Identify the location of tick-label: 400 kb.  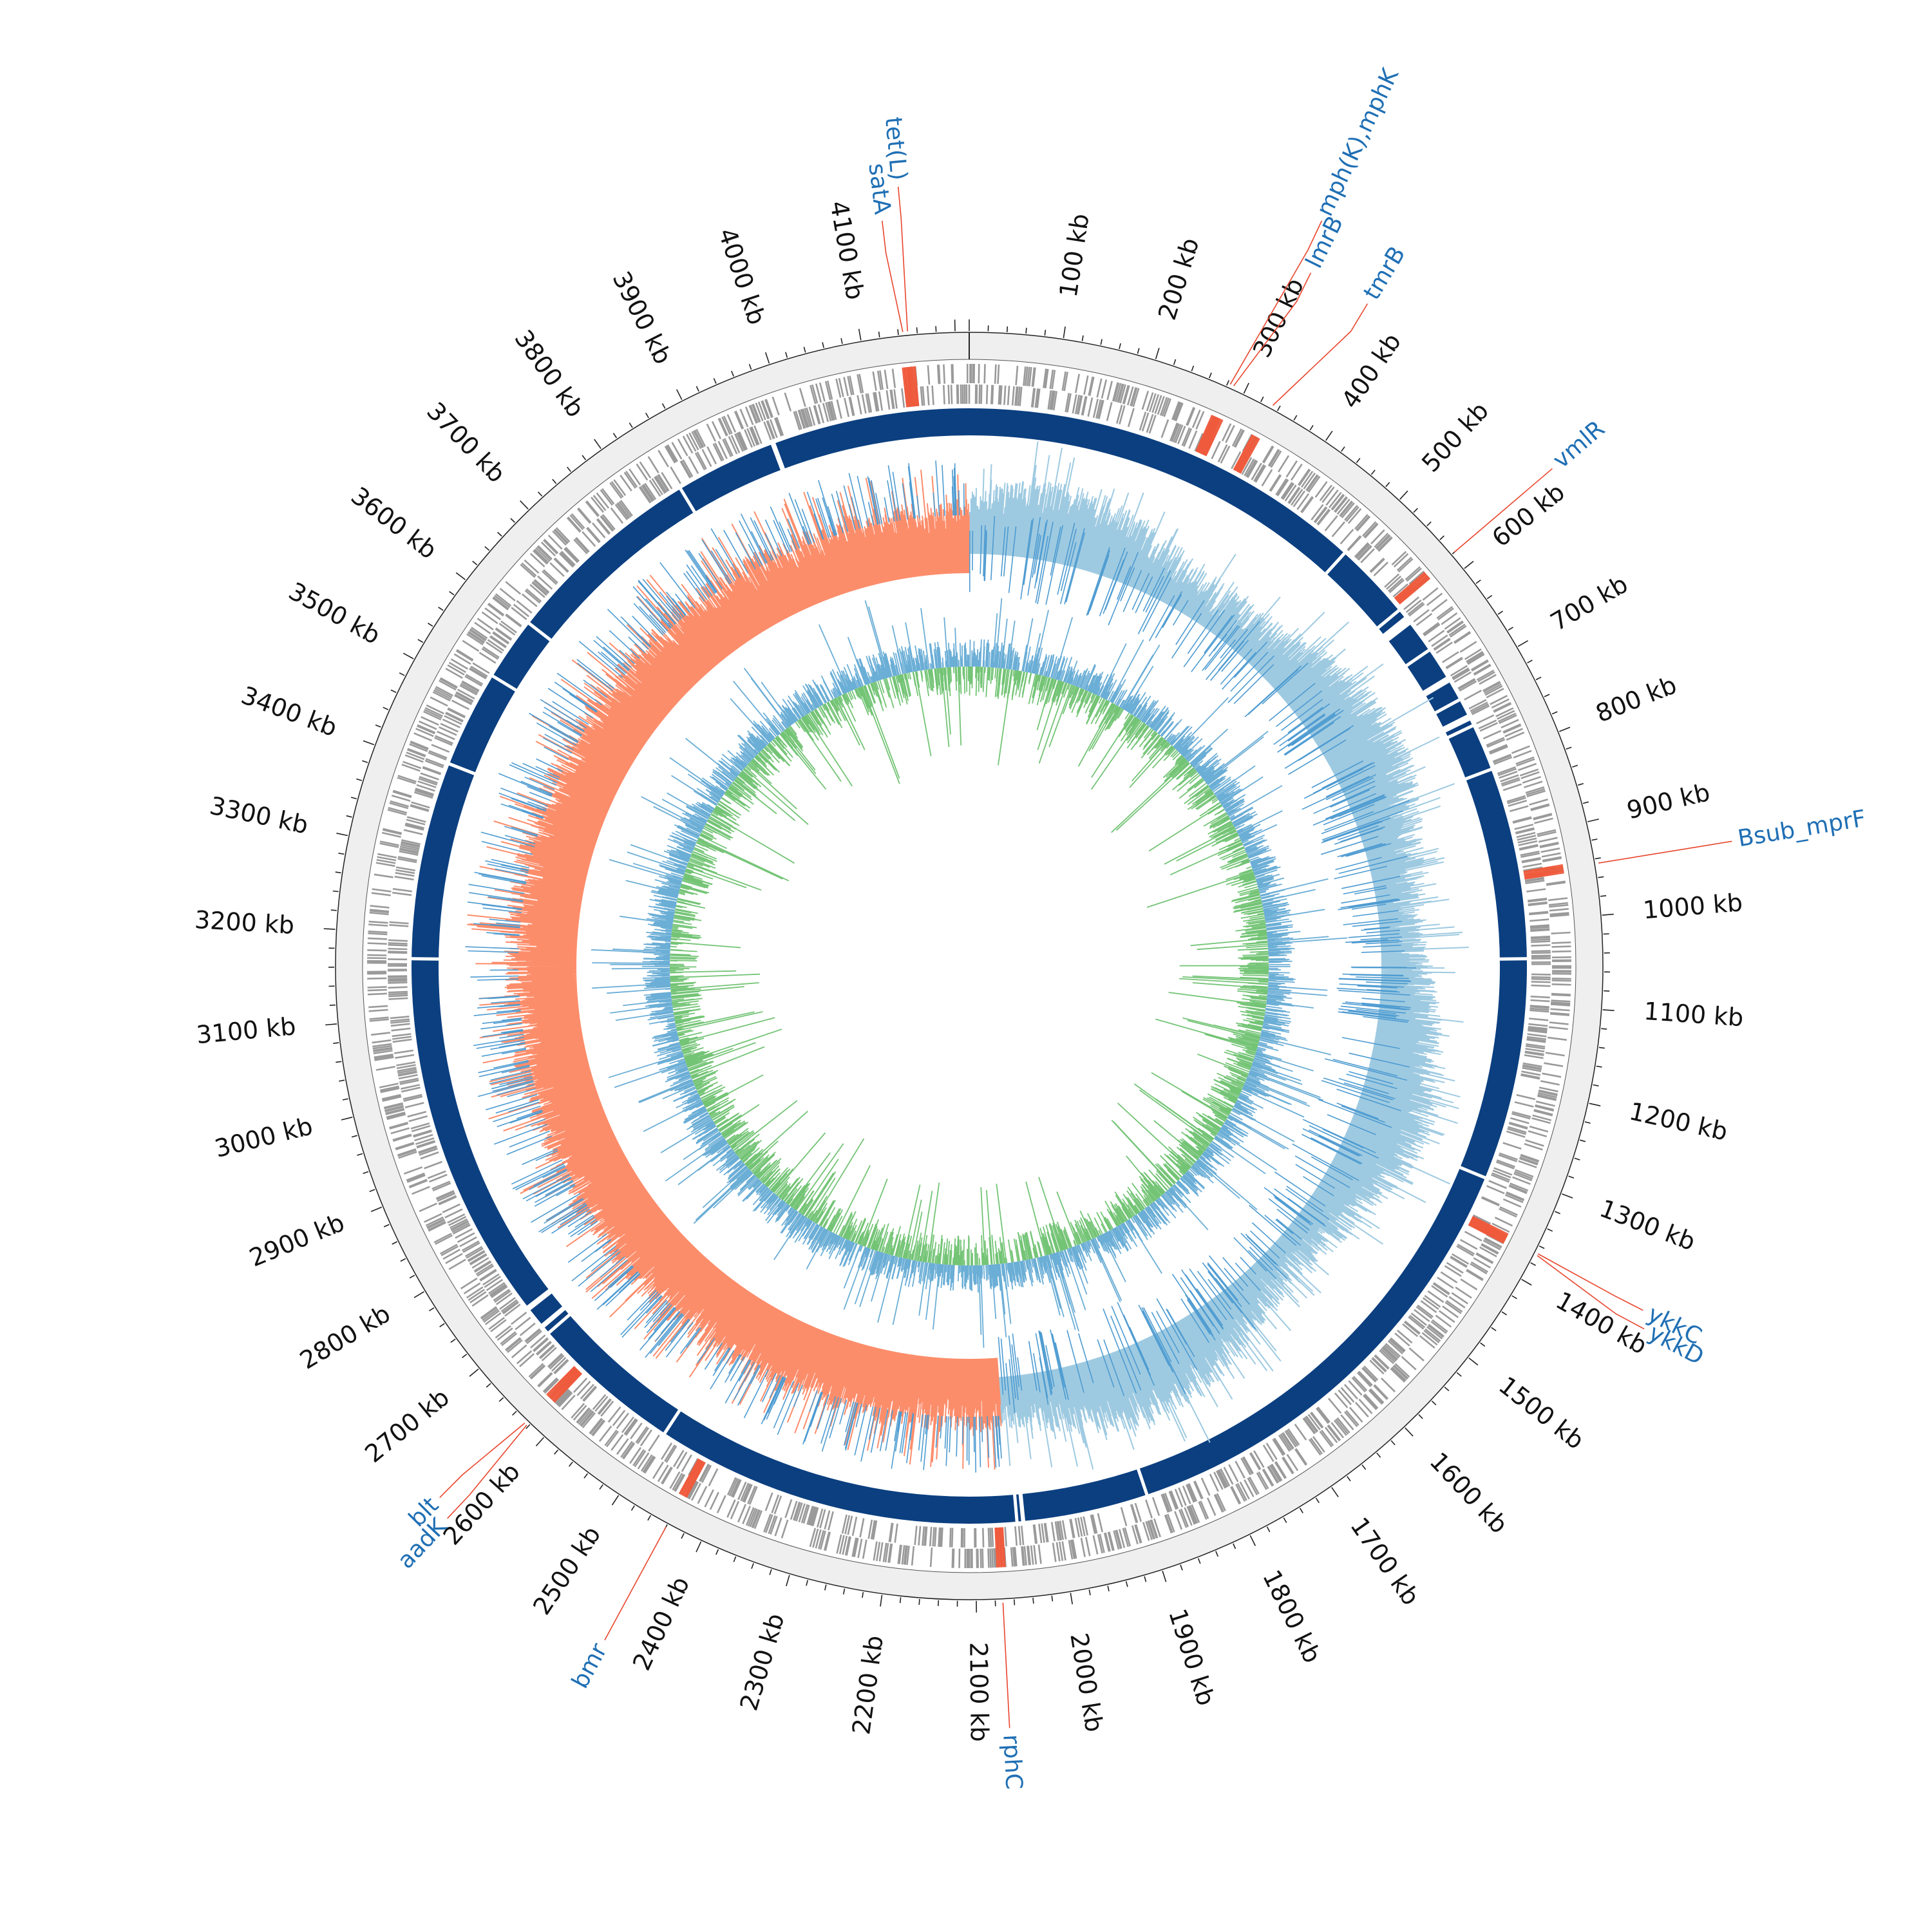
(1371, 370).